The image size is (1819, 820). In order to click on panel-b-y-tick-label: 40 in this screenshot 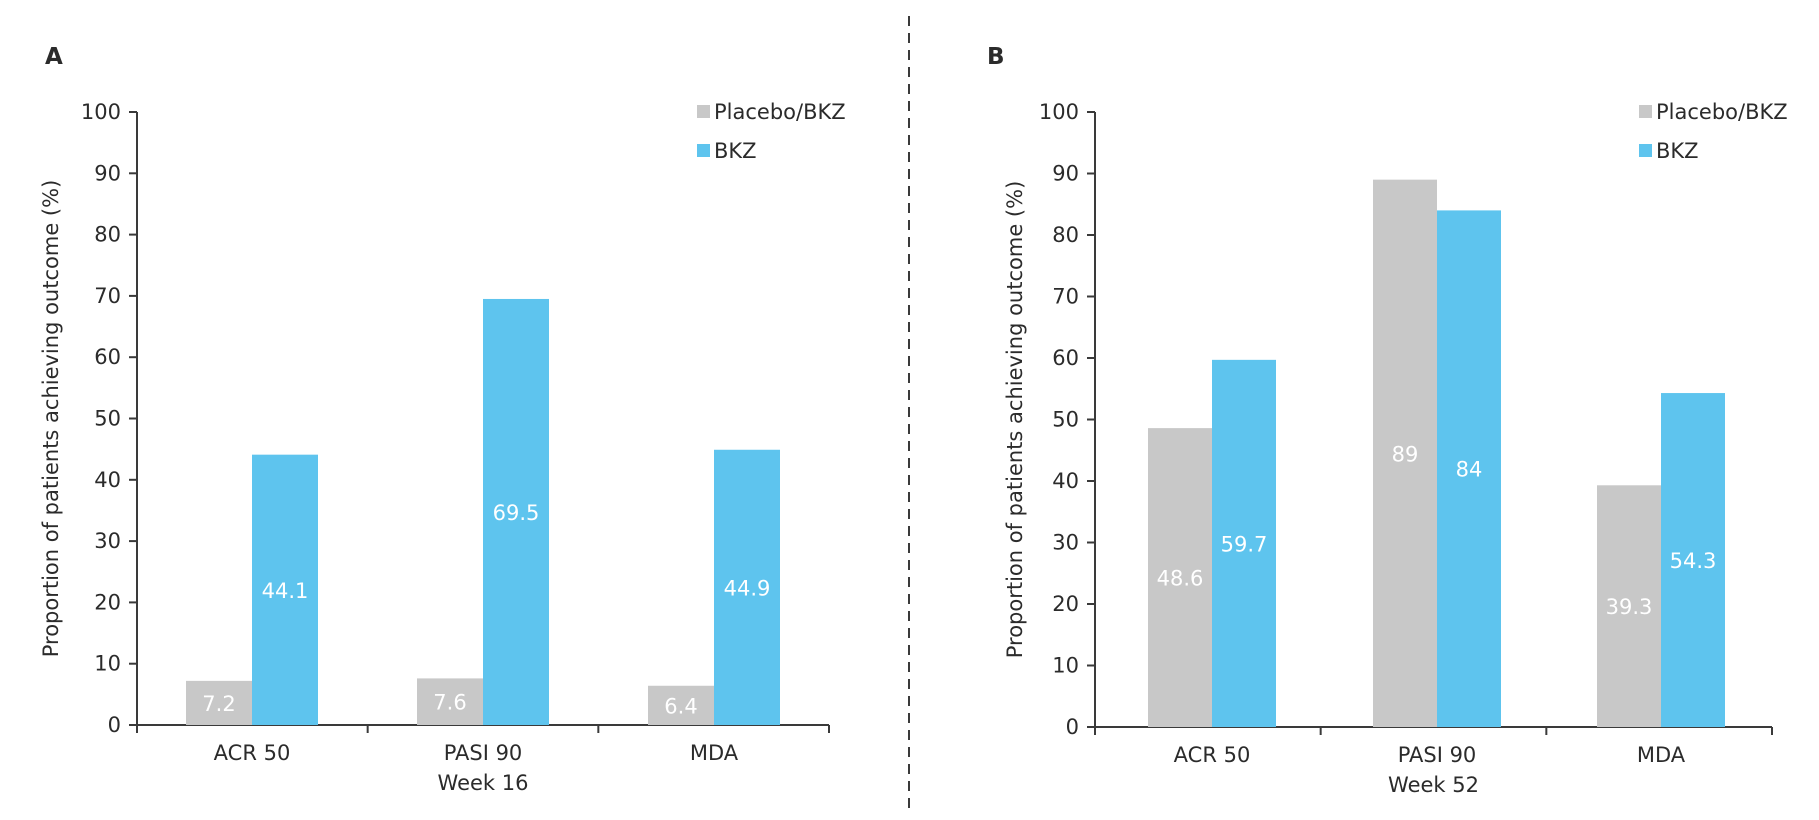, I will do `click(1065, 481)`.